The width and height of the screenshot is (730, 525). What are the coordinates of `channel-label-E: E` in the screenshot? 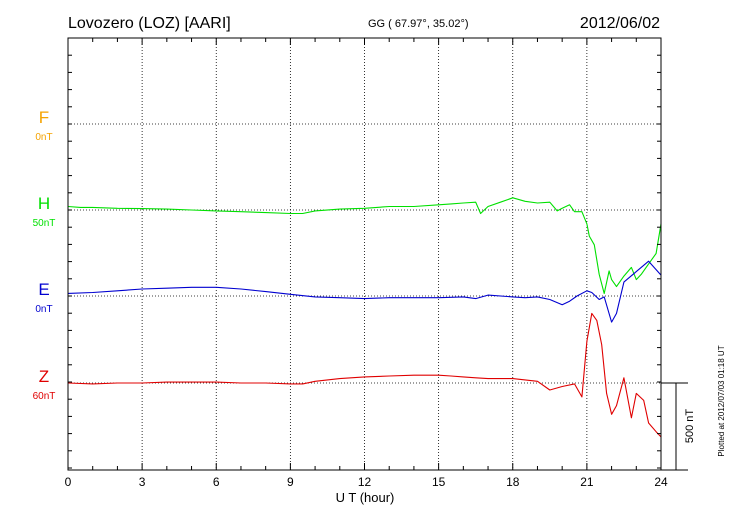 It's located at (43, 289).